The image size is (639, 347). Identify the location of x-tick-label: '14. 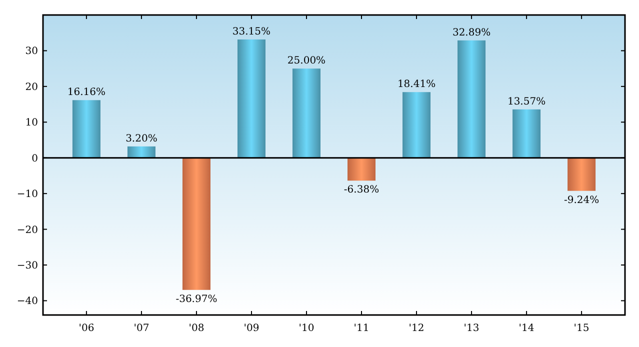
(526, 328).